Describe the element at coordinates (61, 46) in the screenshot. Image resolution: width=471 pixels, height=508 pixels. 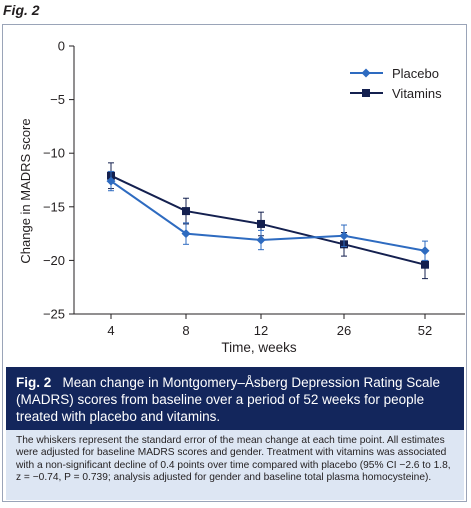
I see `y-tick-label: 0` at that location.